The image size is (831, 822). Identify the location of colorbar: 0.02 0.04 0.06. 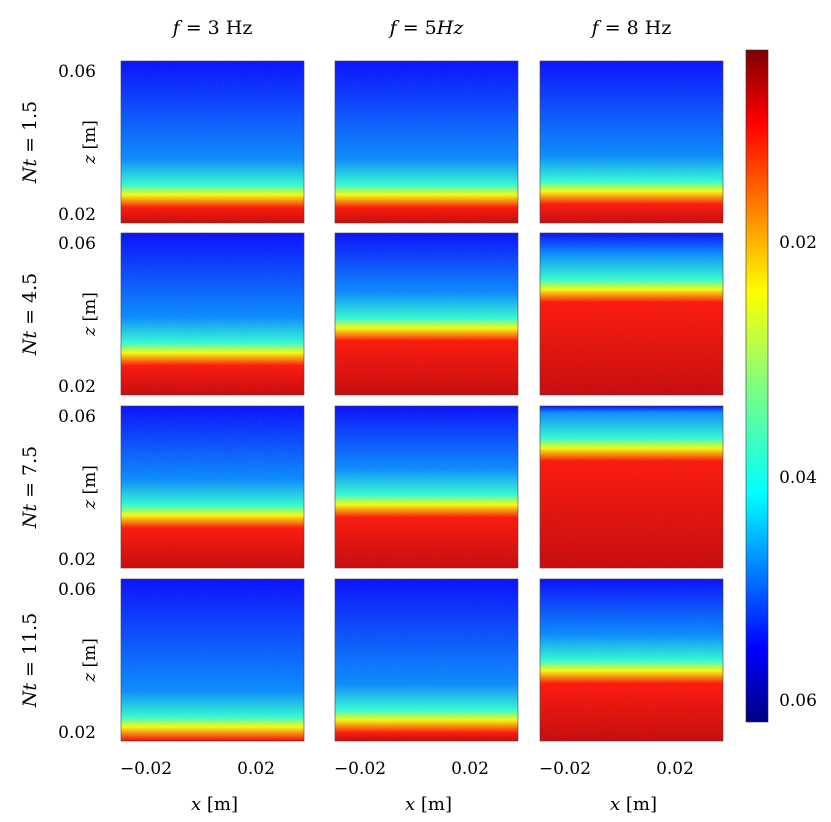
(781, 386).